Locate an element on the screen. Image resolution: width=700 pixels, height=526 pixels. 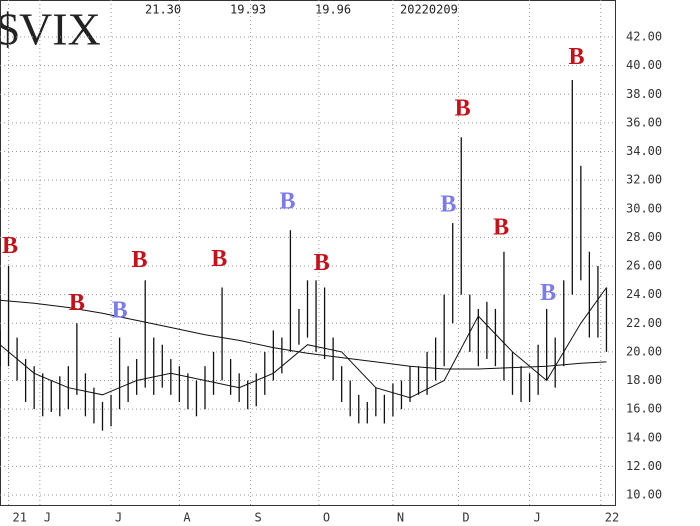
y-tick-label: 32.00 is located at coordinates (644, 180).